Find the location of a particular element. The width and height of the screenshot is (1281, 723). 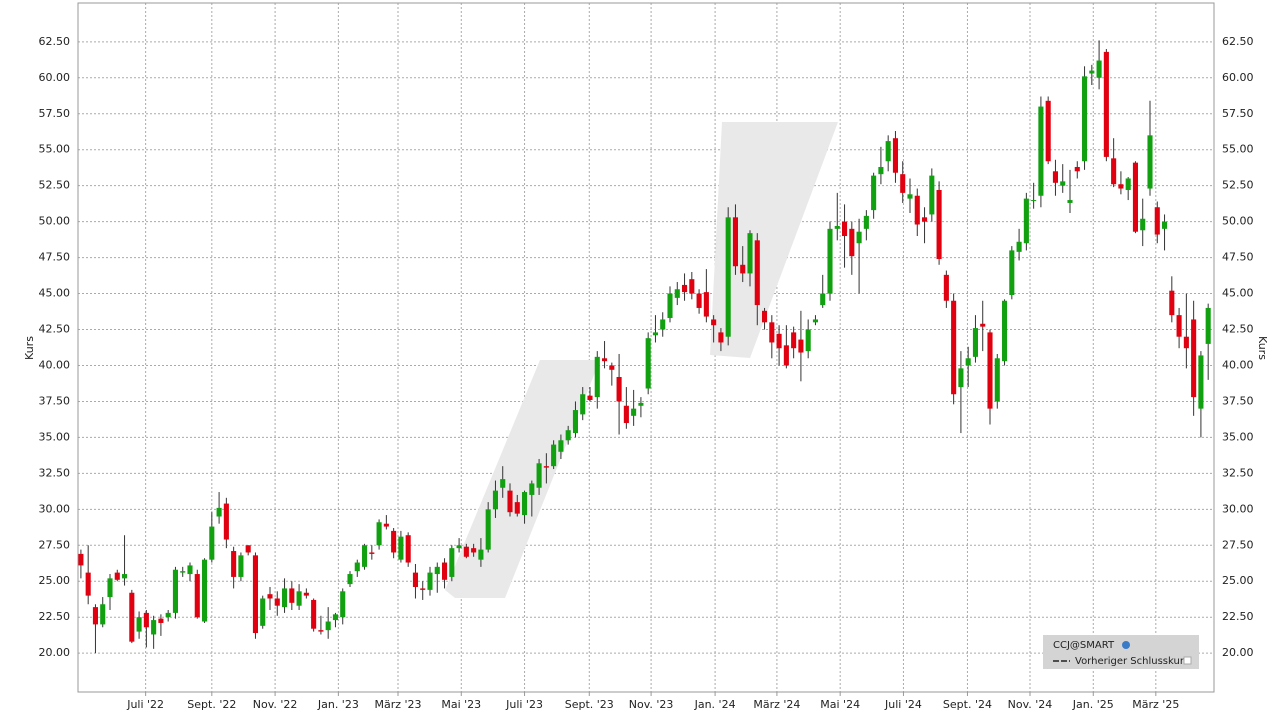

y2-tick-label: 37.50 is located at coordinates (1238, 400).